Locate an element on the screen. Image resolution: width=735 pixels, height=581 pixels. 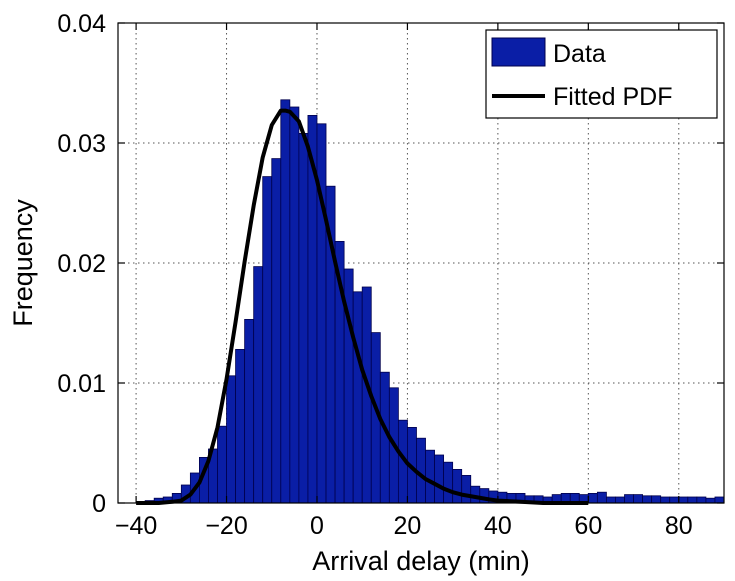
x-axis-label: Arrival delay (min) is located at coordinates (421, 561).